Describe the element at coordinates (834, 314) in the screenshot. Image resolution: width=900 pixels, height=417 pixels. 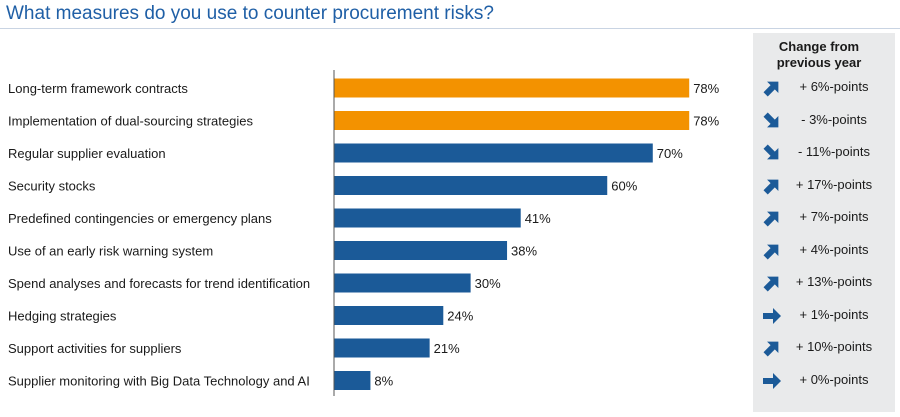
I see `change-value: + 1%-points` at that location.